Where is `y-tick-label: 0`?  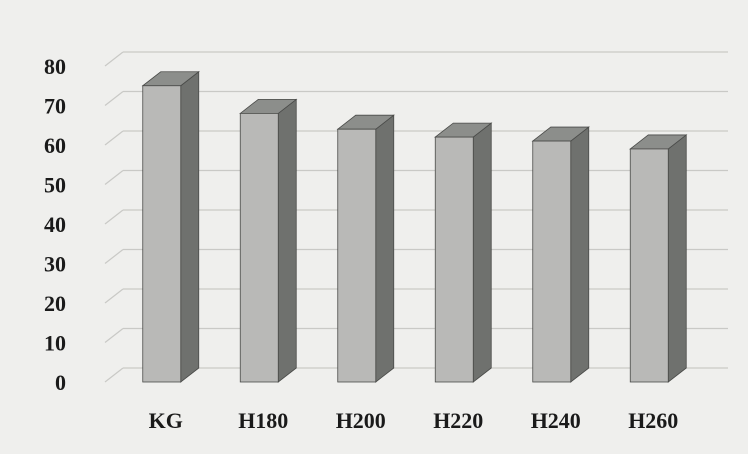
y-tick-label: 0 is located at coordinates (60, 382).